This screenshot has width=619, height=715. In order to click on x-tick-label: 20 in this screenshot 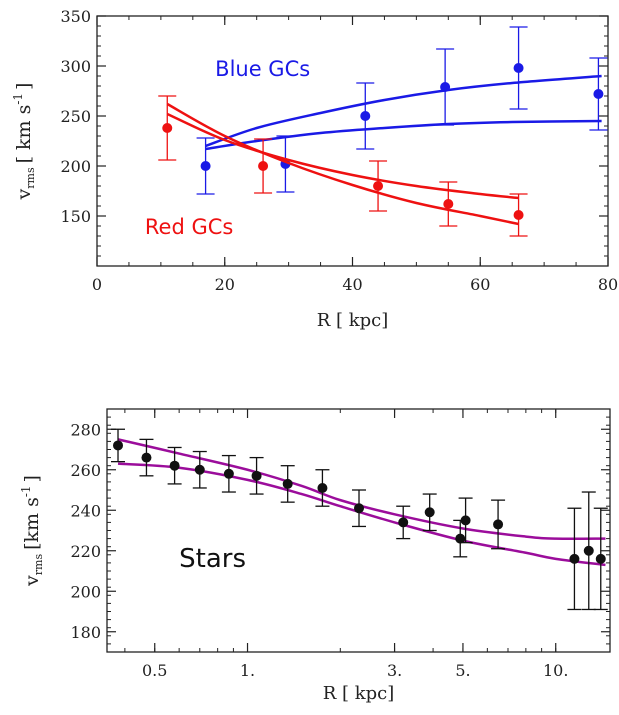, I will do `click(225, 284)`.